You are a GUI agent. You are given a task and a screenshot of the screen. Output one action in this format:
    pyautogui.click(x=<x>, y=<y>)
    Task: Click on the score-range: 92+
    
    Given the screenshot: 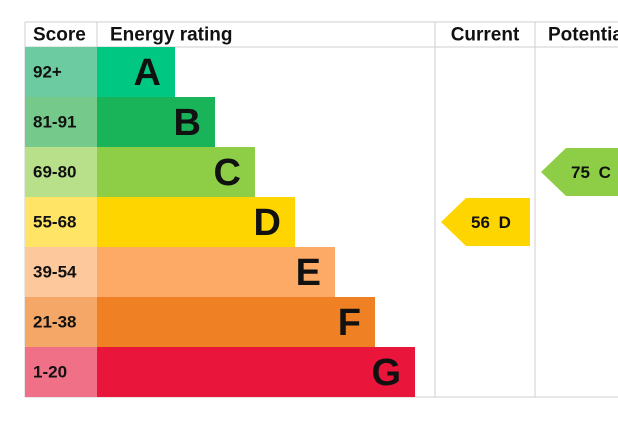 What is the action you would take?
    pyautogui.click(x=47, y=72)
    